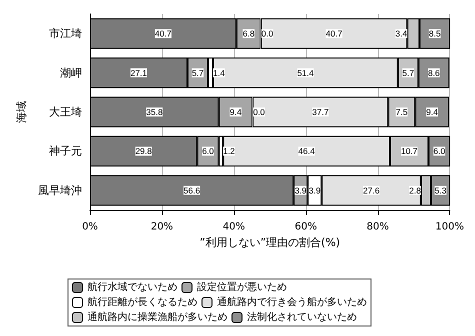 The image size is (475, 336). Describe the element at coordinates (292, 302) in the screenshot. I see `legend-label: 通航路内で行き会う船が多いため` at that location.